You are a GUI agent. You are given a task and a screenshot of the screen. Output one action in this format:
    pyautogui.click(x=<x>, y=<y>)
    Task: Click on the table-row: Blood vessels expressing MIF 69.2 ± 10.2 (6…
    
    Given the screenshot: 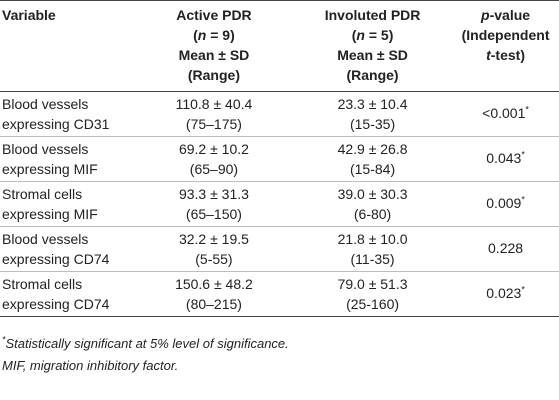 What is the action you would take?
    pyautogui.click(x=279, y=159)
    